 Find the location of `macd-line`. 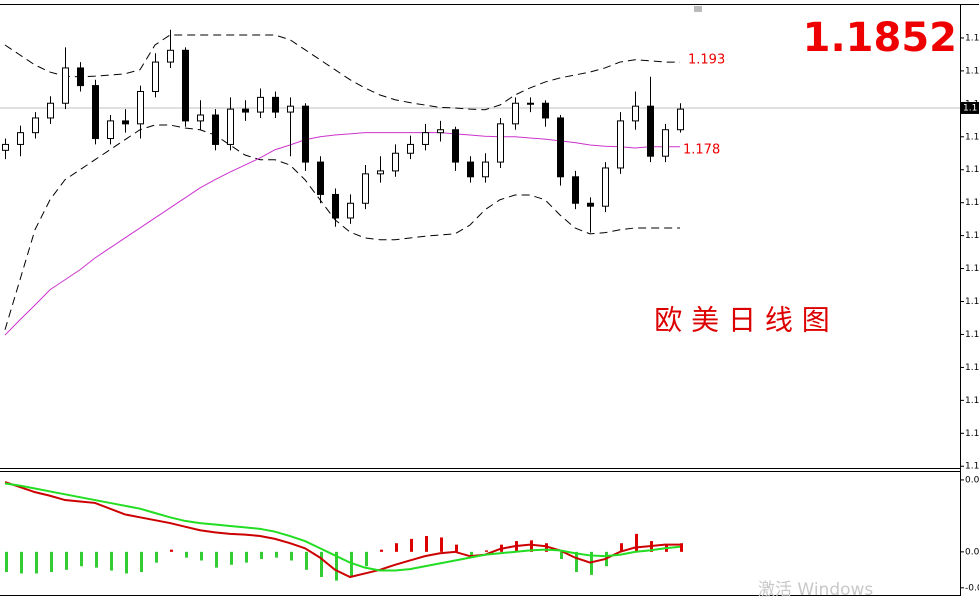

macd-line is located at coordinates (342, 530).